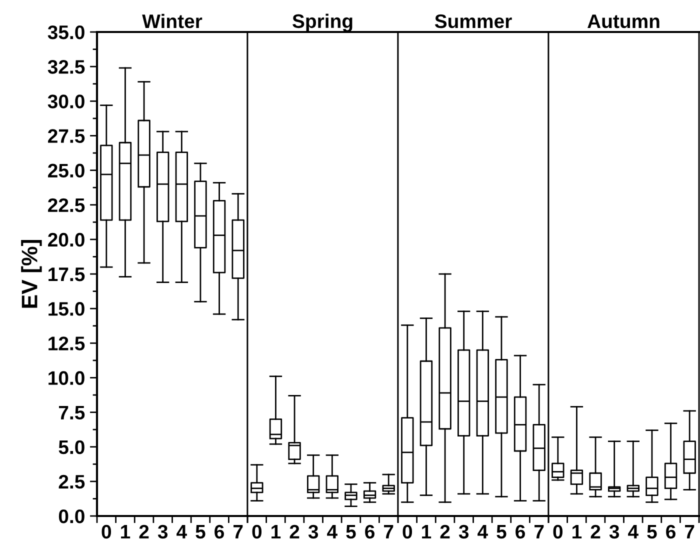  Describe the element at coordinates (71, 516) in the screenshot. I see `y-tick-label: 0.0` at that location.